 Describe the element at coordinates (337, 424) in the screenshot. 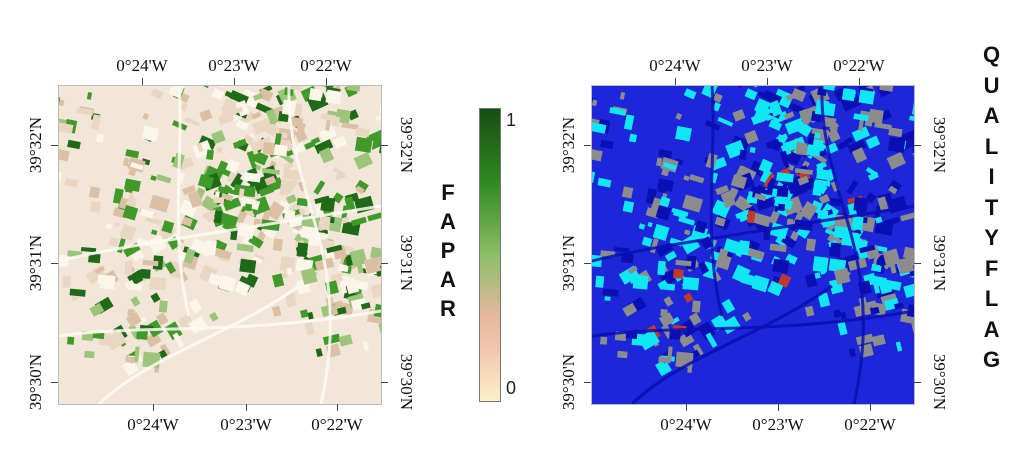

I see `fapar-x-tick-bottom-3: 0°22'W` at that location.